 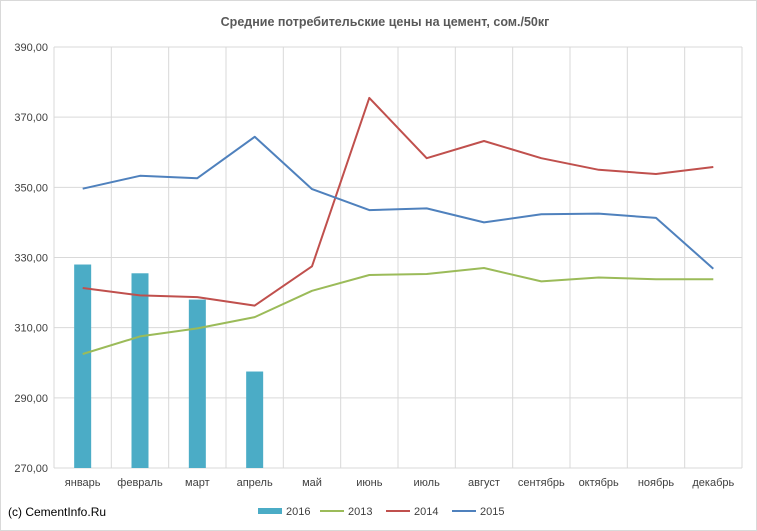 What do you see at coordinates (31, 188) in the screenshot?
I see `y-tick-label: 350,00` at bounding box center [31, 188].